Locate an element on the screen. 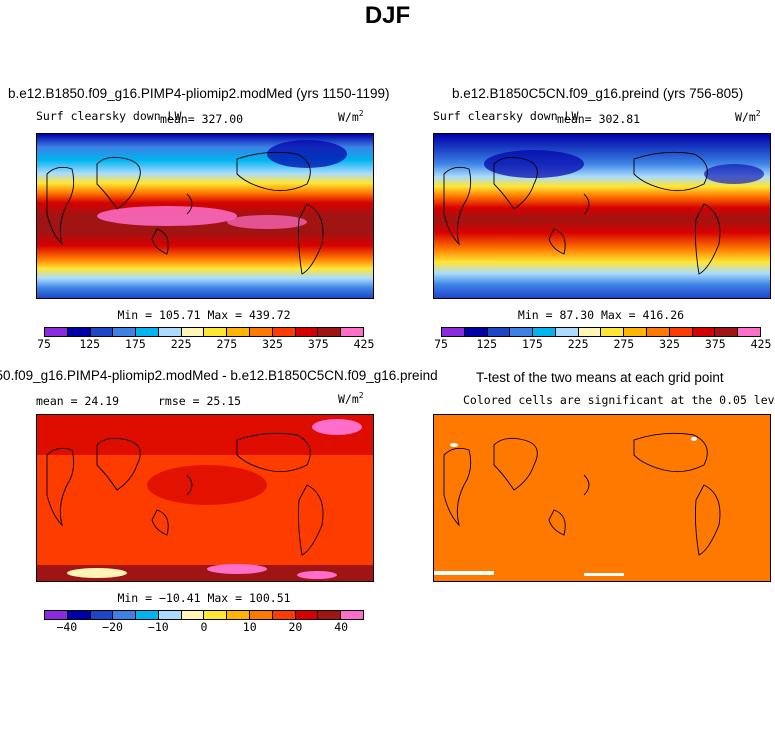 Image resolution: width=775 pixels, height=732 pixels. panel-3-colorbar: −40 −20 −10 0 10 20 40 is located at coordinates (204, 622).